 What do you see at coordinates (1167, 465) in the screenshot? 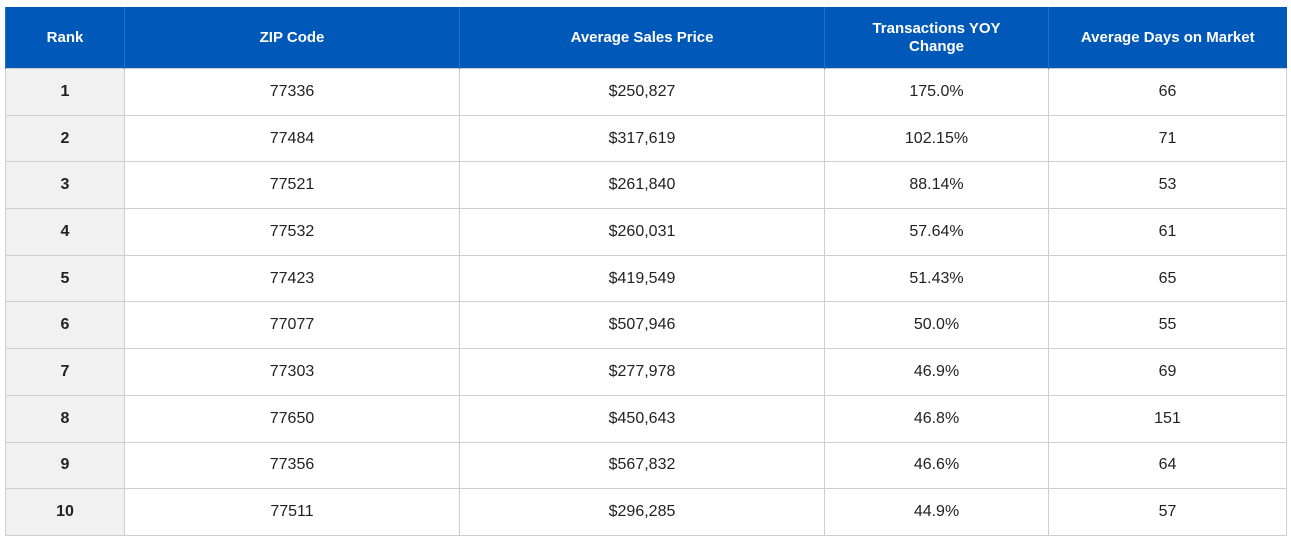
I see `table-cell: 64` at bounding box center [1167, 465].